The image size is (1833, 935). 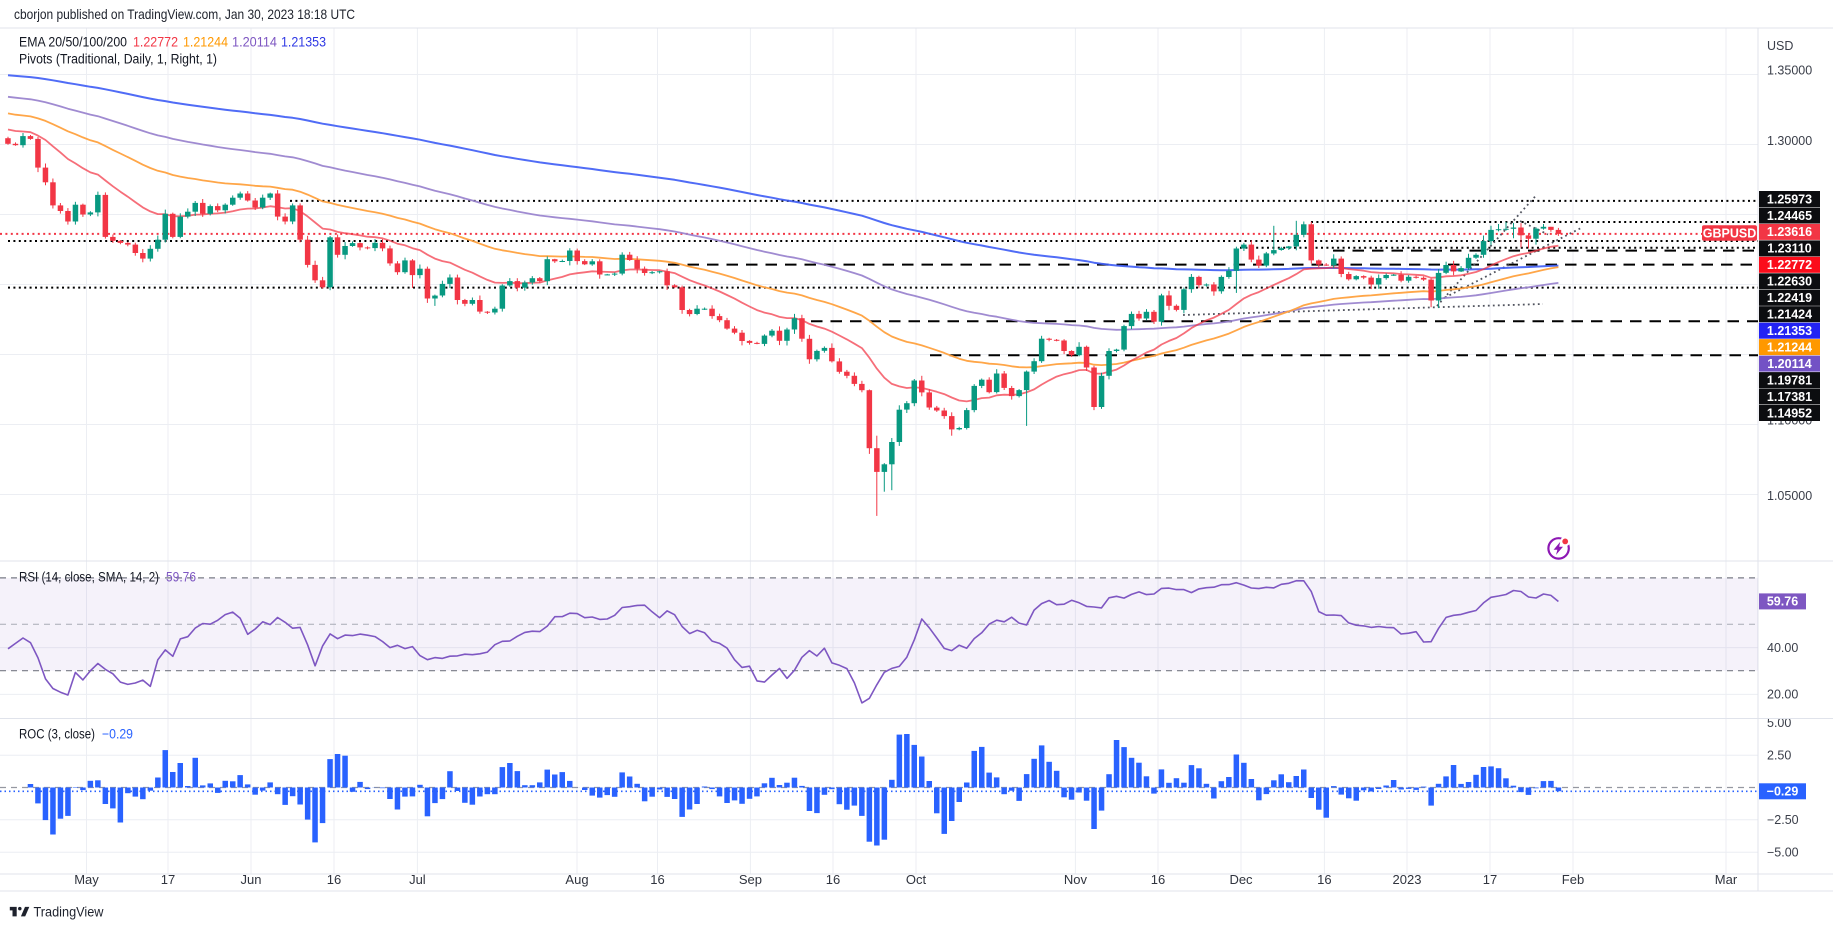 I want to click on svg-text: 1.22419, so click(x=1789, y=298).